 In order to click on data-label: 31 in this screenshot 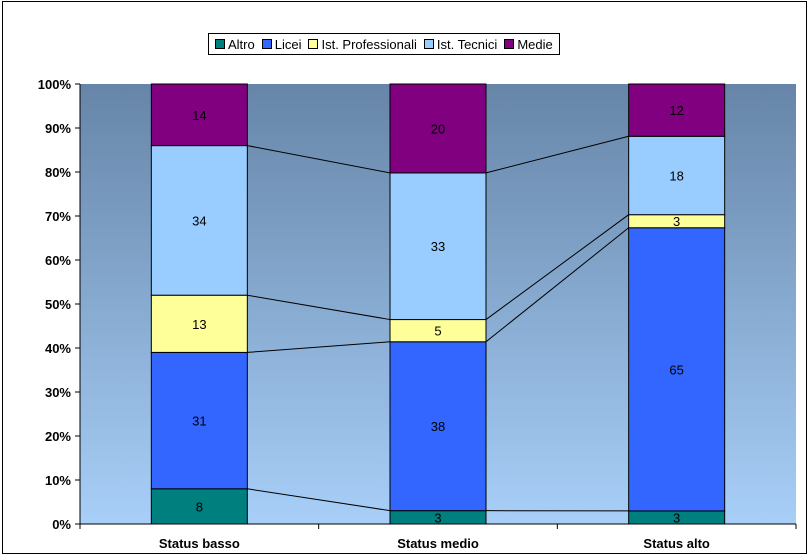, I will do `click(199, 421)`.